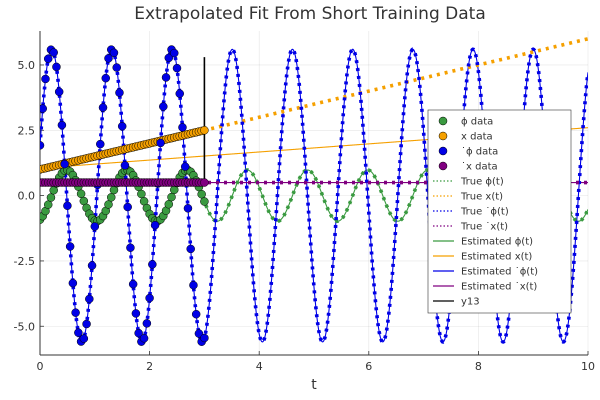 The width and height of the screenshot is (600, 400). Describe the element at coordinates (484, 227) in the screenshot. I see `legend-label-true-x-t: True ˙x(t)` at that location.